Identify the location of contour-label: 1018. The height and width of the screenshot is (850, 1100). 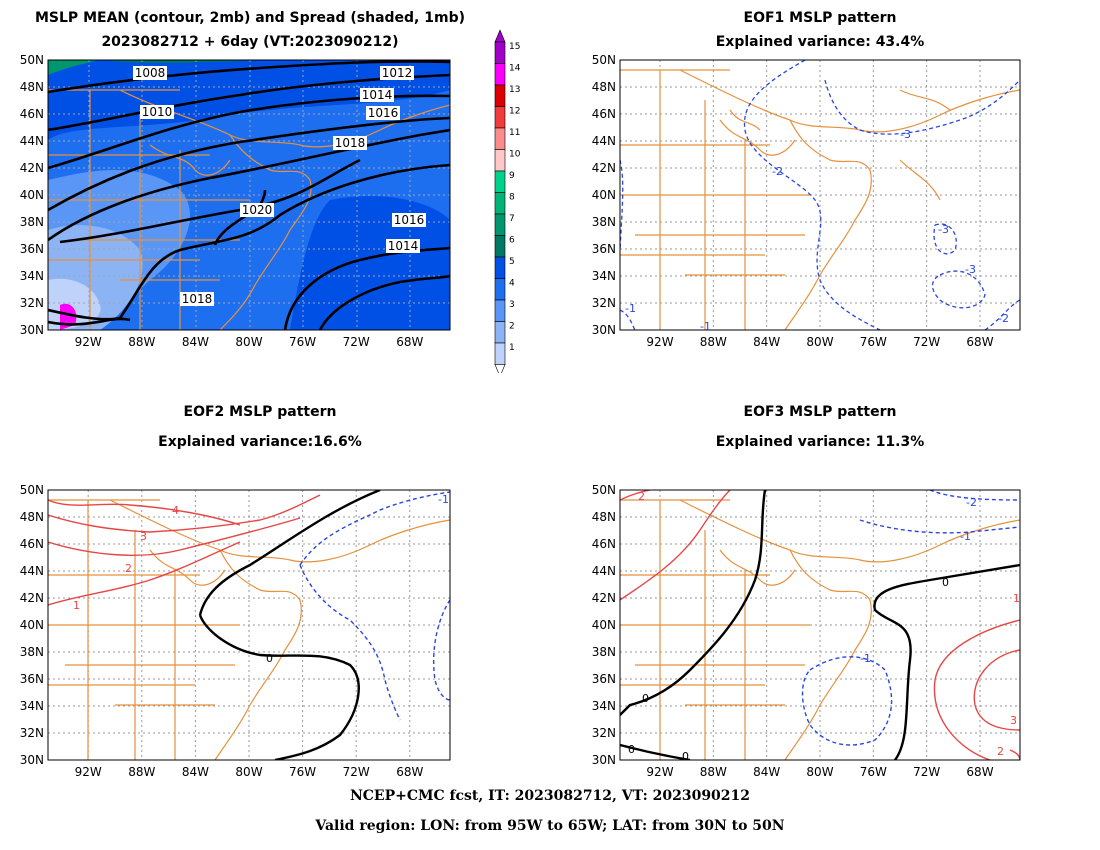
(350, 143).